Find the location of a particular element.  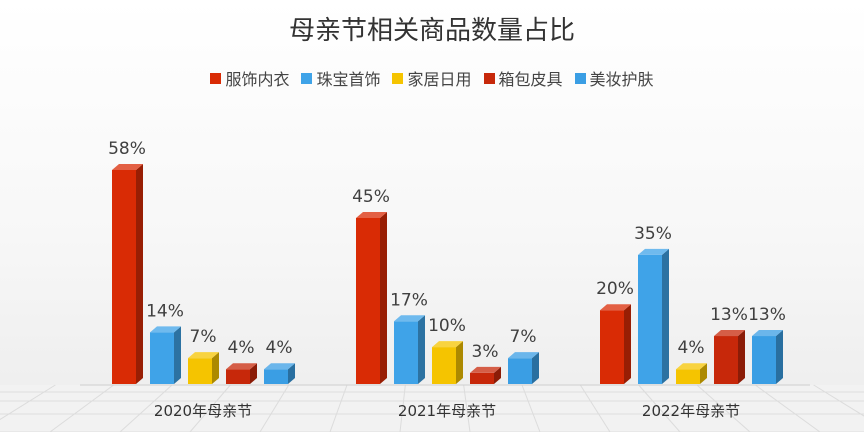

legend-label: 服饰内衣 is located at coordinates (257, 79).